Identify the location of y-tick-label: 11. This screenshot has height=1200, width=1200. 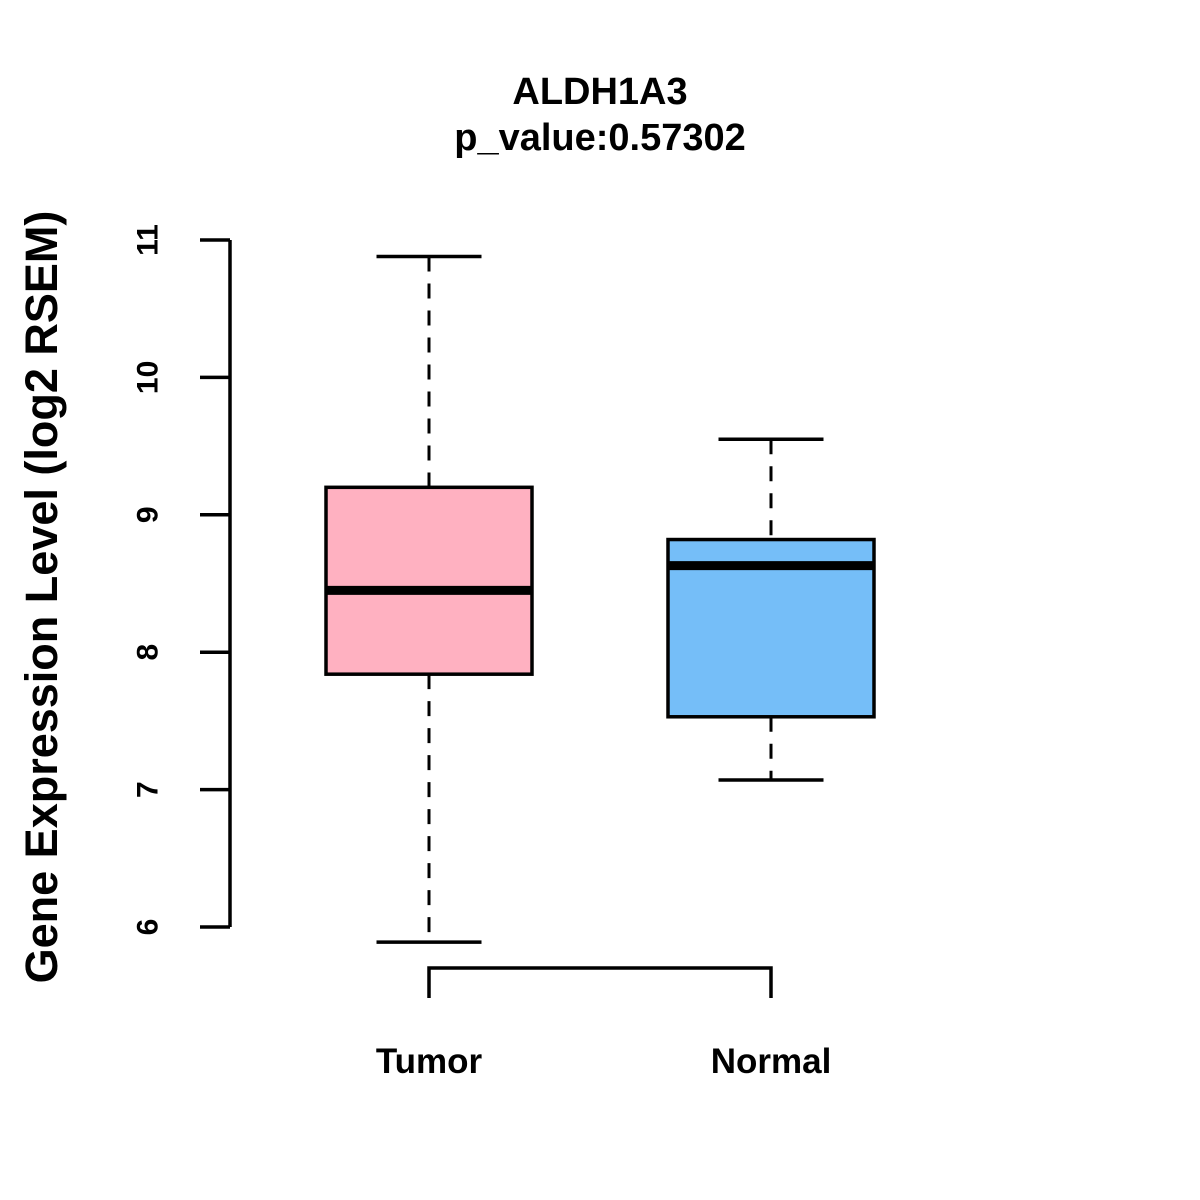
(148, 240).